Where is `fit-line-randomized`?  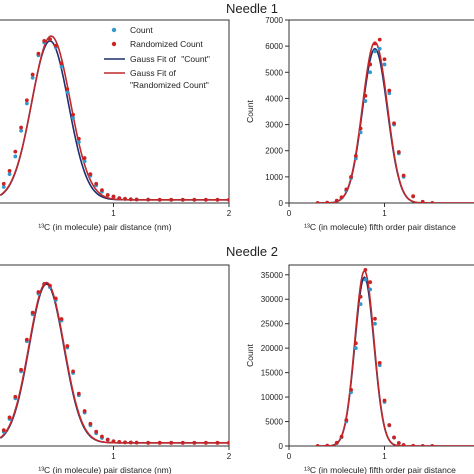 fit-line-randomized is located at coordinates (395, 357).